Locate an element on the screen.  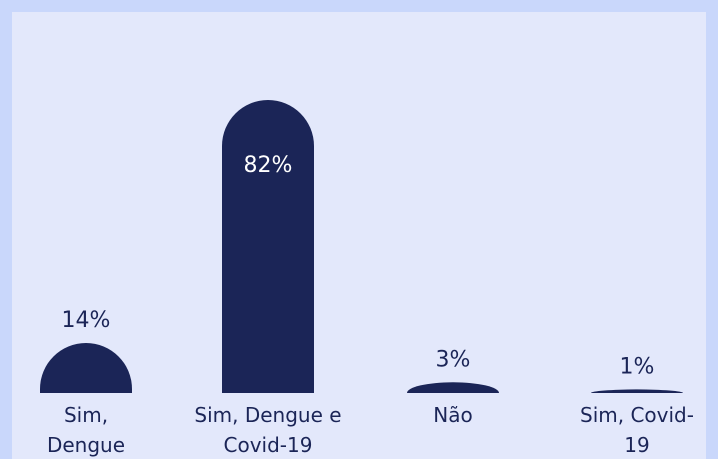
x-tick-label: Não is located at coordinates (453, 415).